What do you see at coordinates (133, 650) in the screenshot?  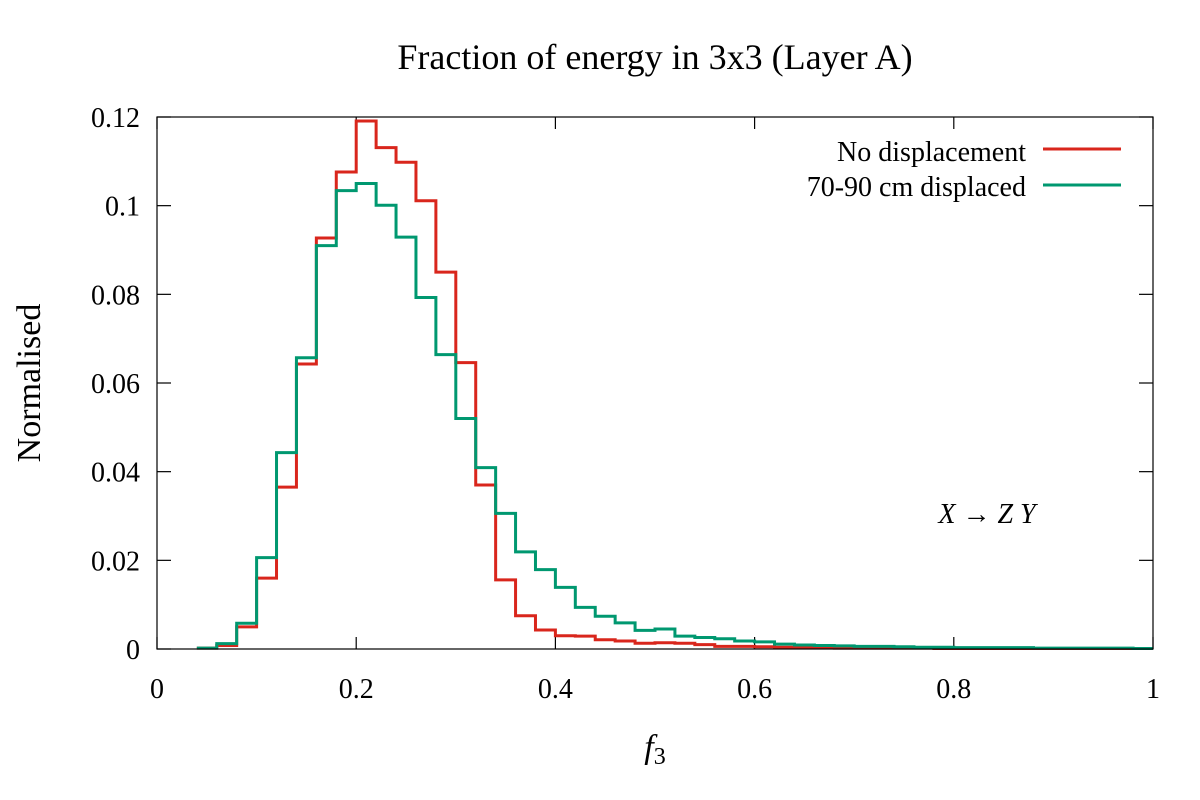 I see `y-tick-label: 0` at bounding box center [133, 650].